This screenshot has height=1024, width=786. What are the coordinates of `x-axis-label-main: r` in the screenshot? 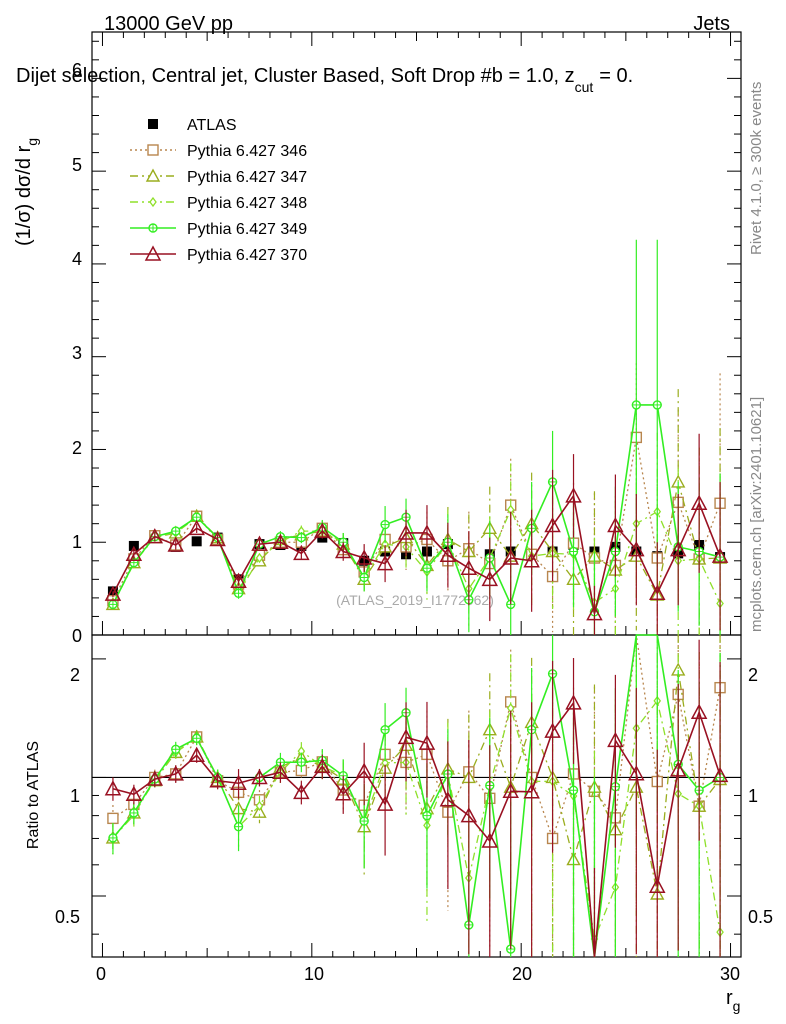 It's located at (729, 998).